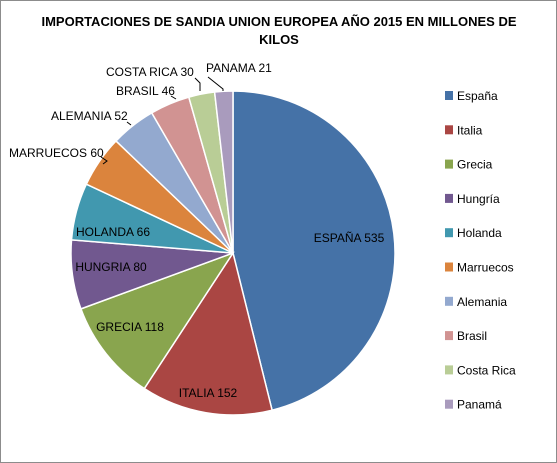  I want to click on legend-swatch-italia, so click(449, 130).